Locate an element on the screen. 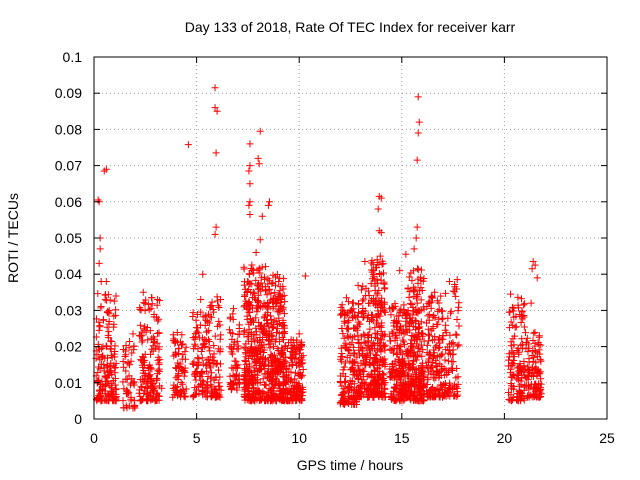  y-tick-label: 0 is located at coordinates (78, 419).